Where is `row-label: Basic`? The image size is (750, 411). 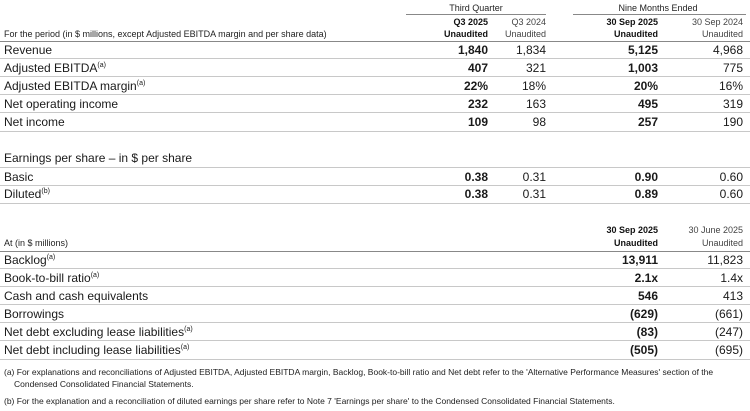 row-label: Basic is located at coordinates (19, 177).